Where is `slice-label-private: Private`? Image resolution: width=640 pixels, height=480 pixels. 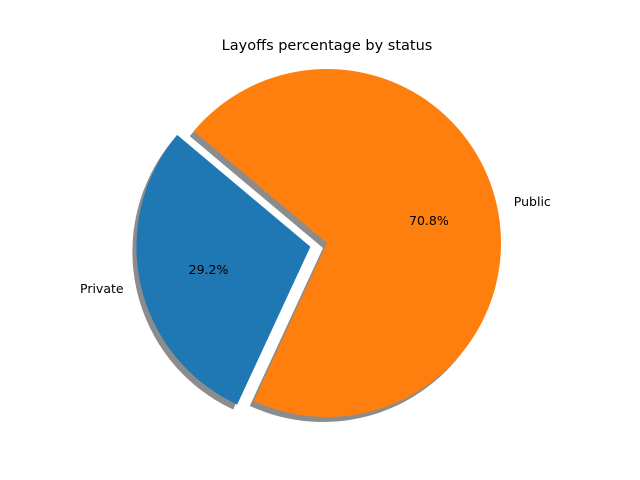 slice-label-private: Private is located at coordinates (102, 288).